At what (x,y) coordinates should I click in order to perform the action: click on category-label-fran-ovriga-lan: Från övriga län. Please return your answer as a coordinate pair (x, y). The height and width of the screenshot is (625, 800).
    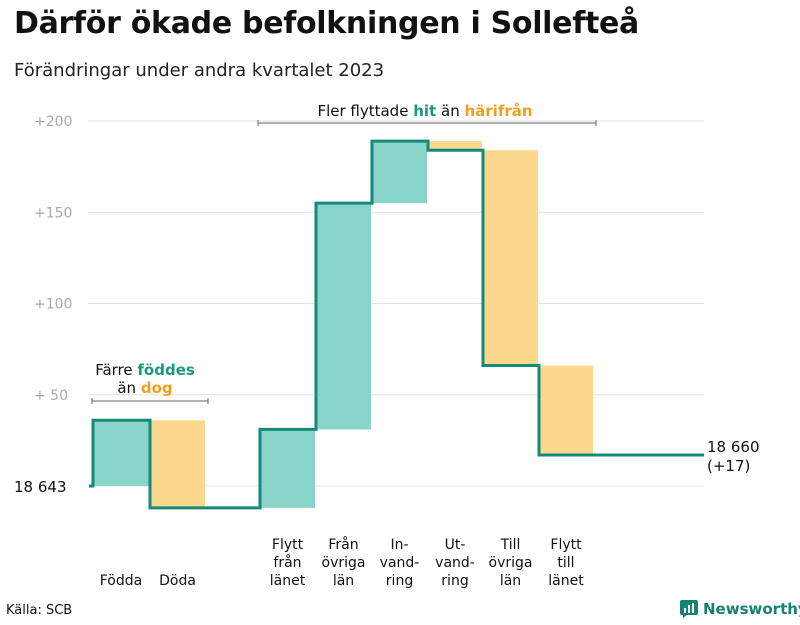
    Looking at the image, I should click on (344, 562).